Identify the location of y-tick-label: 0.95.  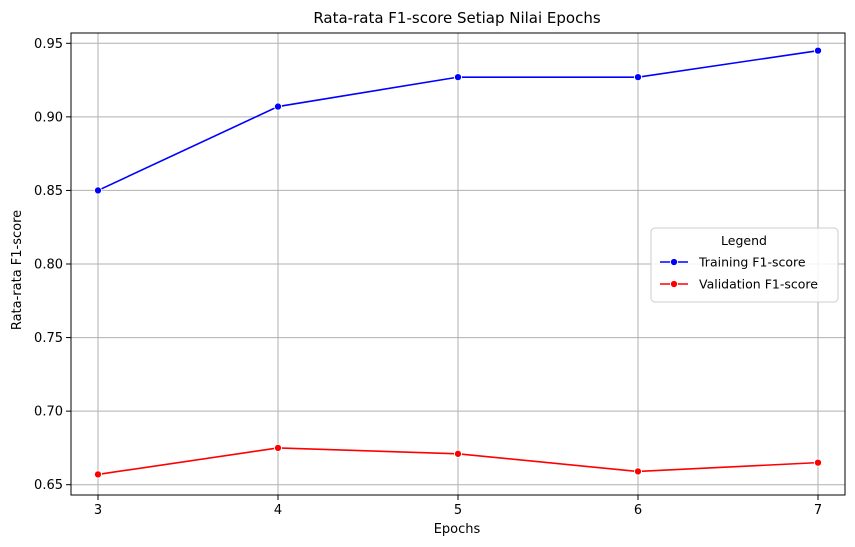
(48, 44).